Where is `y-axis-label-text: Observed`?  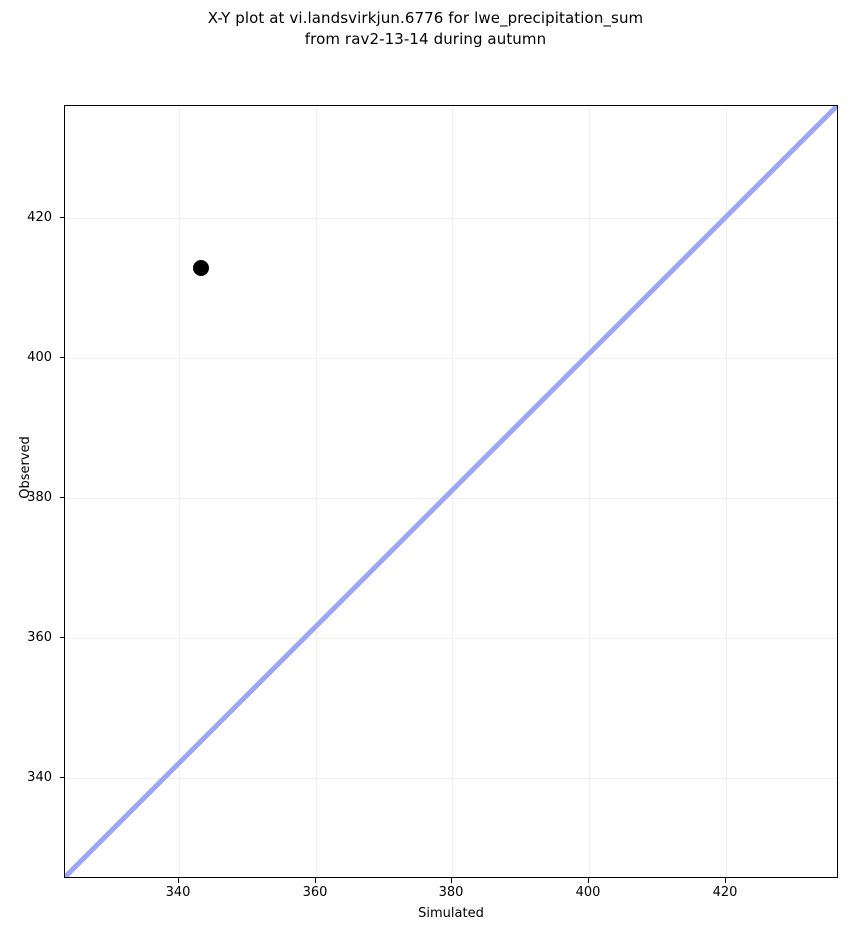
y-axis-label-text: Observed is located at coordinates (25, 467).